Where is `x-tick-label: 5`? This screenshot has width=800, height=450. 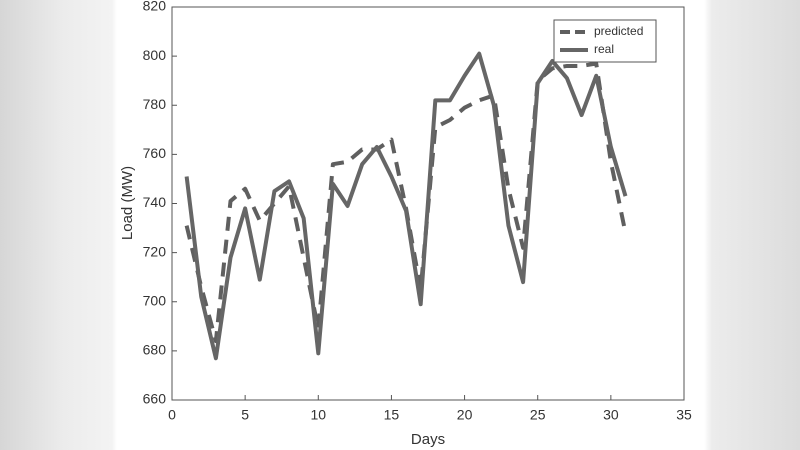
x-tick-label: 5 is located at coordinates (245, 415).